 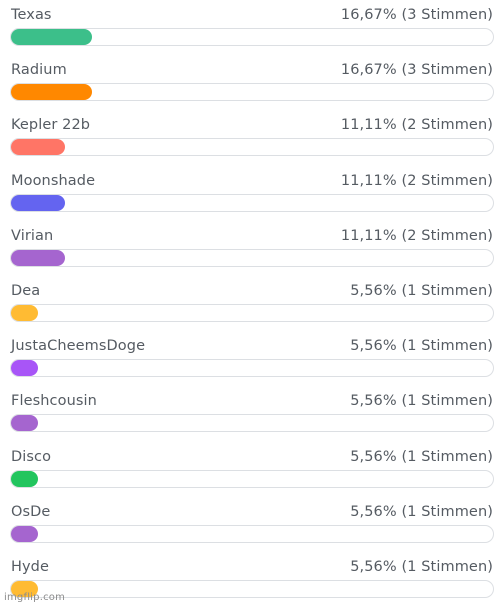 I want to click on option-name: Kepler 22b, so click(x=51, y=125).